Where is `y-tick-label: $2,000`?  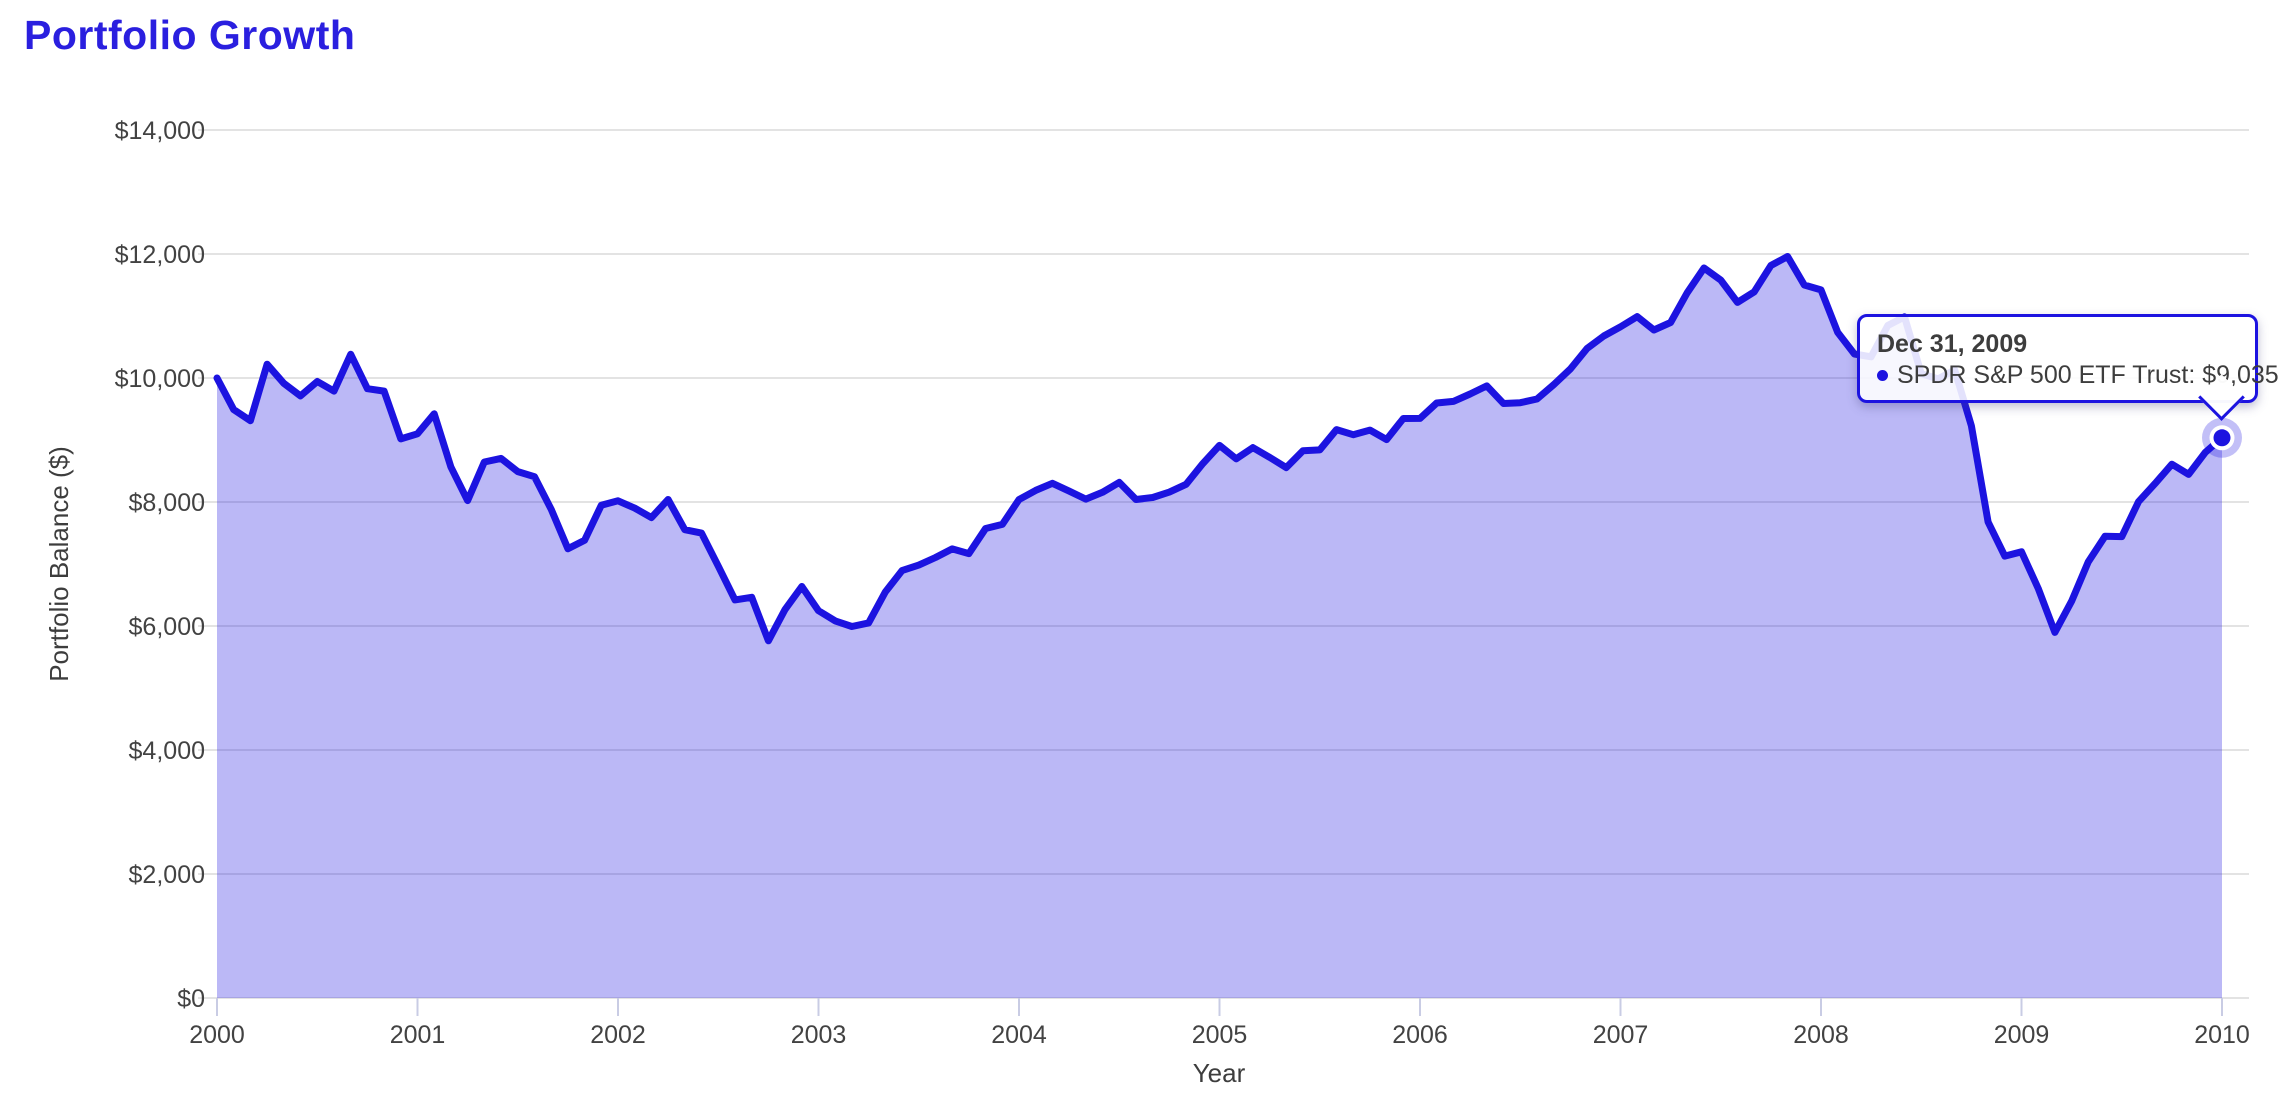 y-tick-label: $2,000 is located at coordinates (167, 875).